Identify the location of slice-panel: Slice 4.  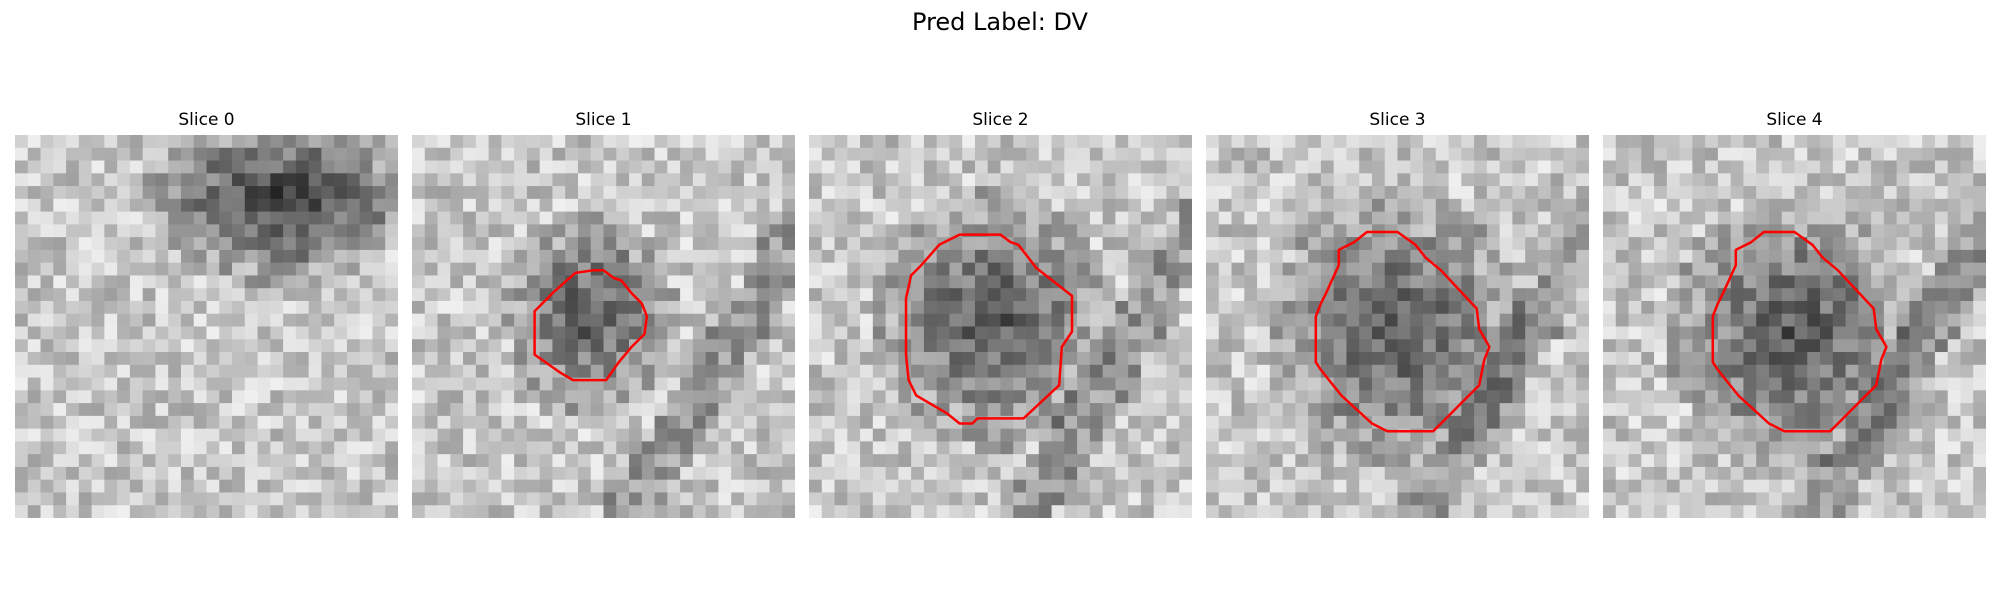
(1794, 311).